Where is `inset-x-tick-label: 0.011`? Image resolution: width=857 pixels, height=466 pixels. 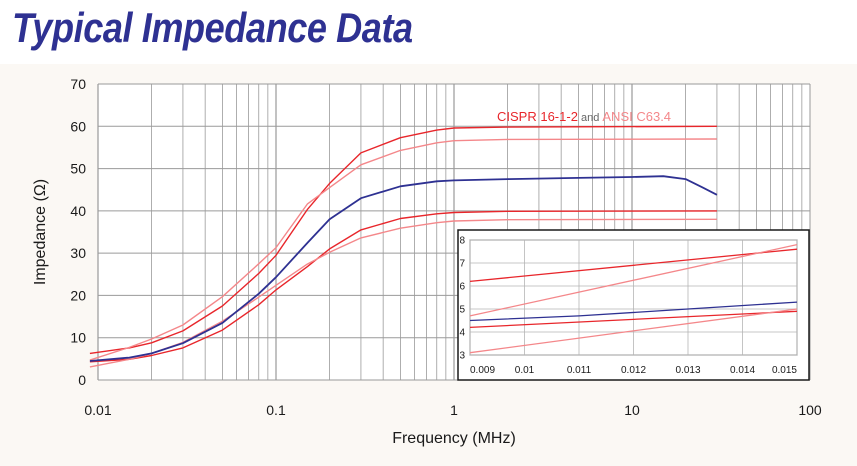
inset-x-tick-label: 0.011 is located at coordinates (579, 370).